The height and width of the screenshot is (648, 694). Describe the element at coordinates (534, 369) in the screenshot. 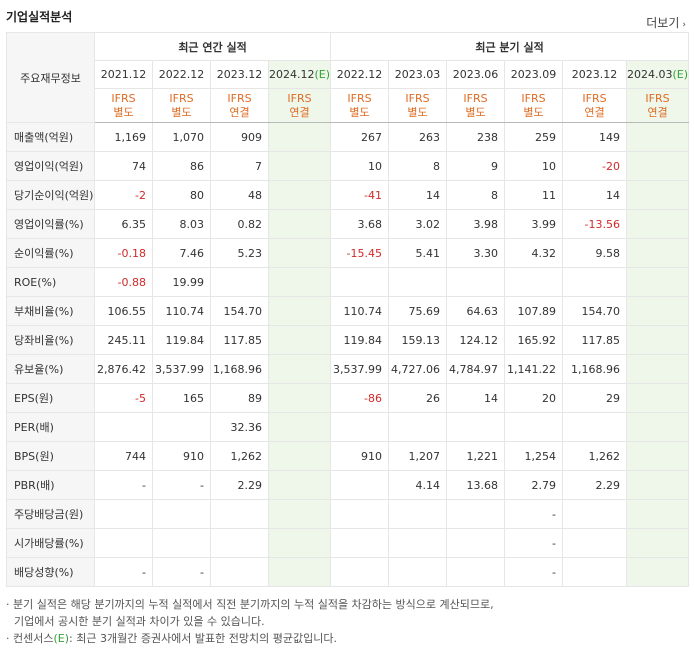

I see `table-cell: 1,141.22` at that location.